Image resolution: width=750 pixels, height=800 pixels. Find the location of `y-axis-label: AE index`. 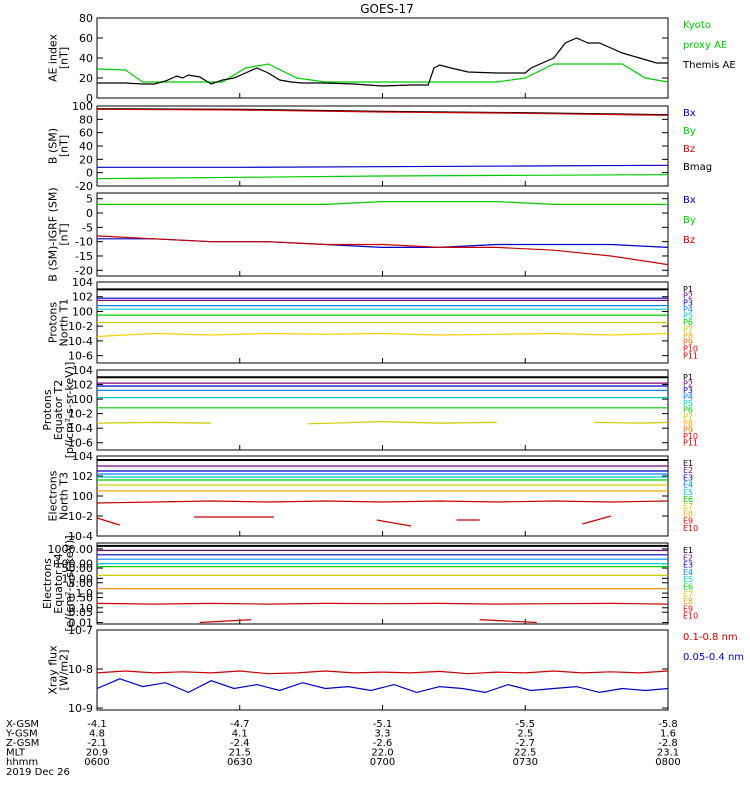

y-axis-label: AE index is located at coordinates (53, 57).